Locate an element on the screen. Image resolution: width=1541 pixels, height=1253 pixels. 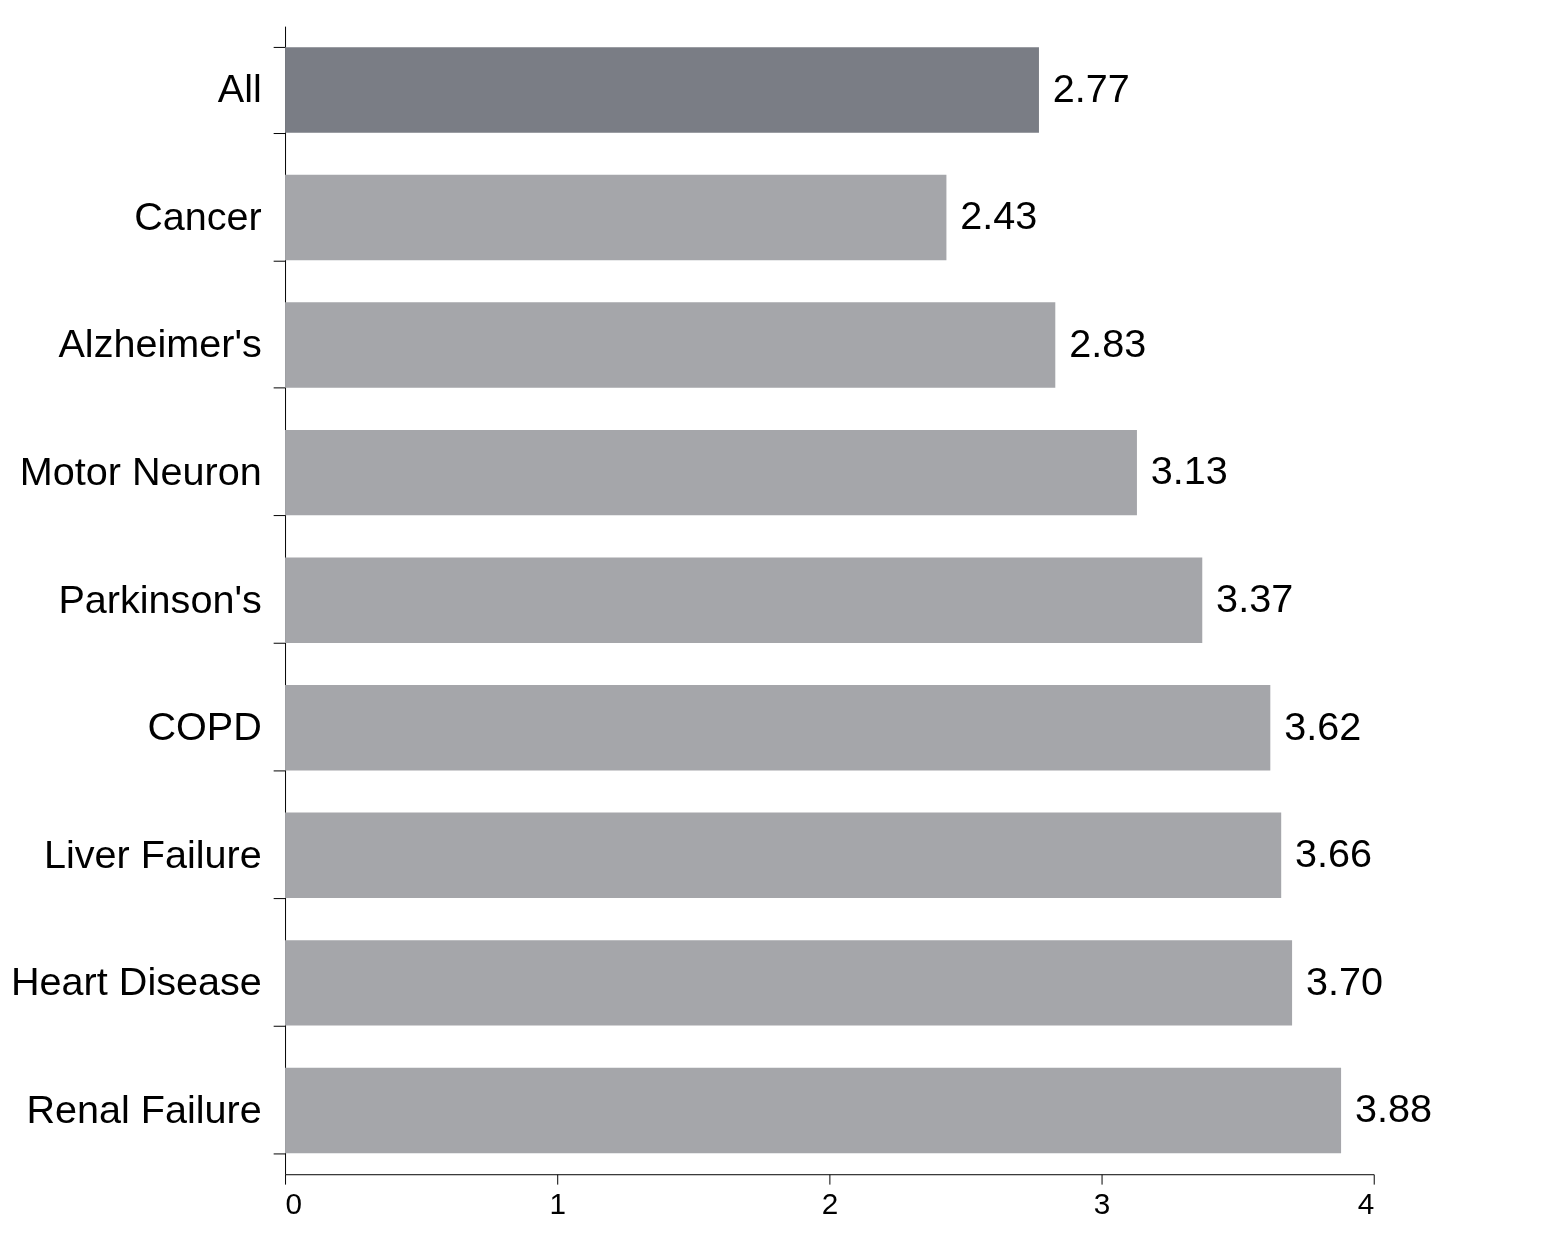
y-tick-label: Heart Disease is located at coordinates (136, 981).